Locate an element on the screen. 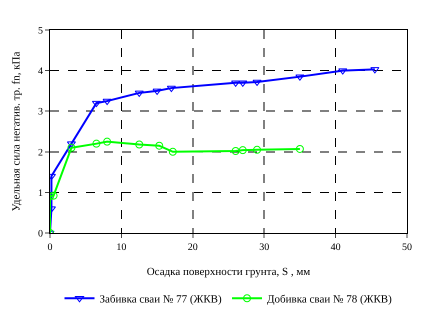  legend-label: Добивка сваи № 78 (ЖКВ) is located at coordinates (329, 300).